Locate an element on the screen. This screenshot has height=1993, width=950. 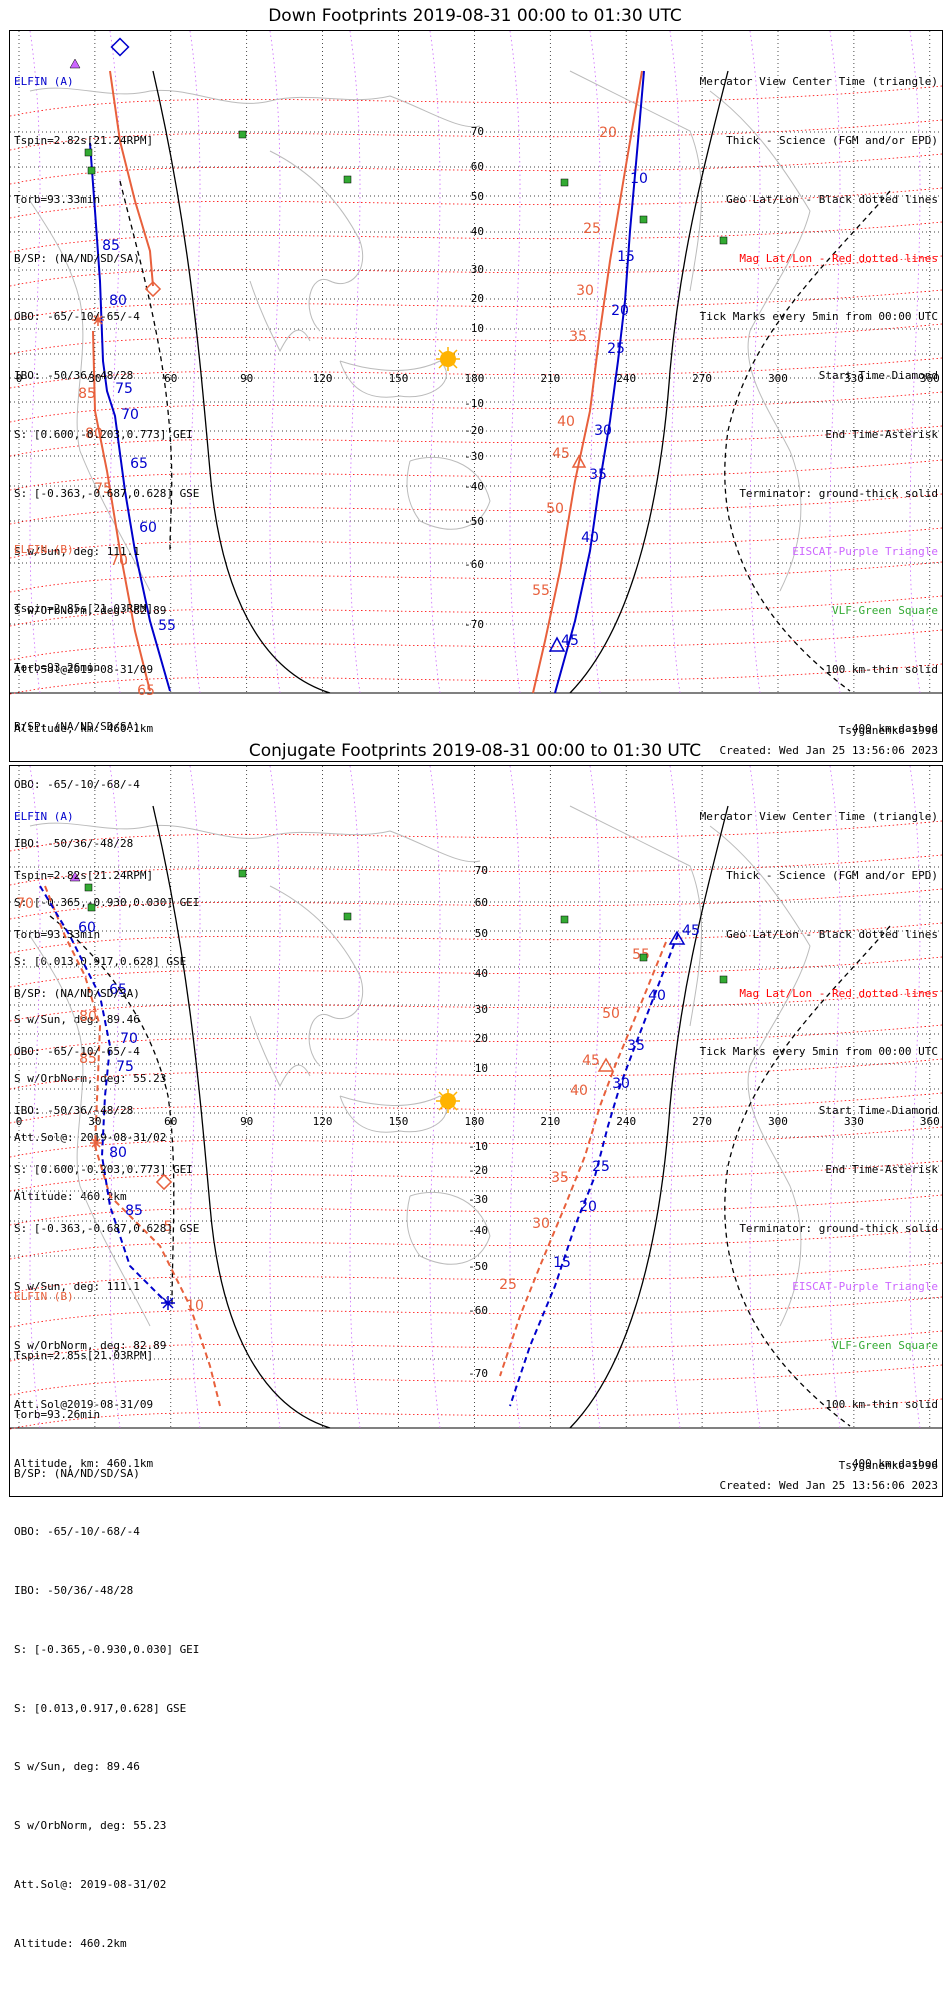
lon-tick-label: 0 is located at coordinates (19, 1121).